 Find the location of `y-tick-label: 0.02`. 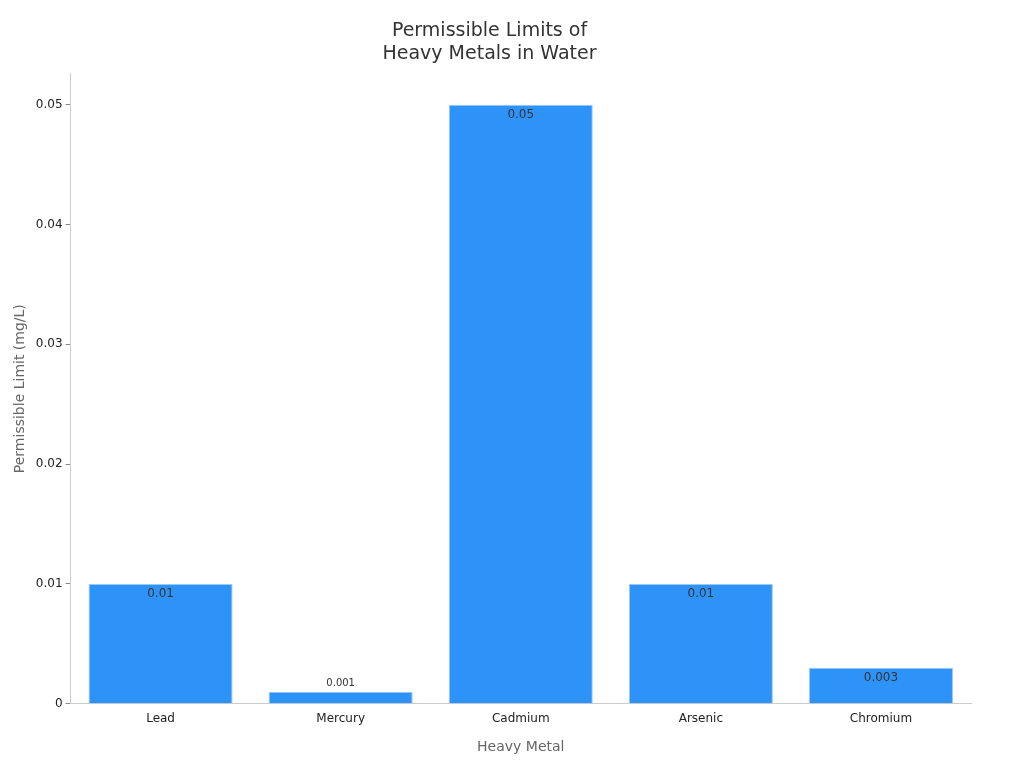

y-tick-label: 0.02 is located at coordinates (49, 463).